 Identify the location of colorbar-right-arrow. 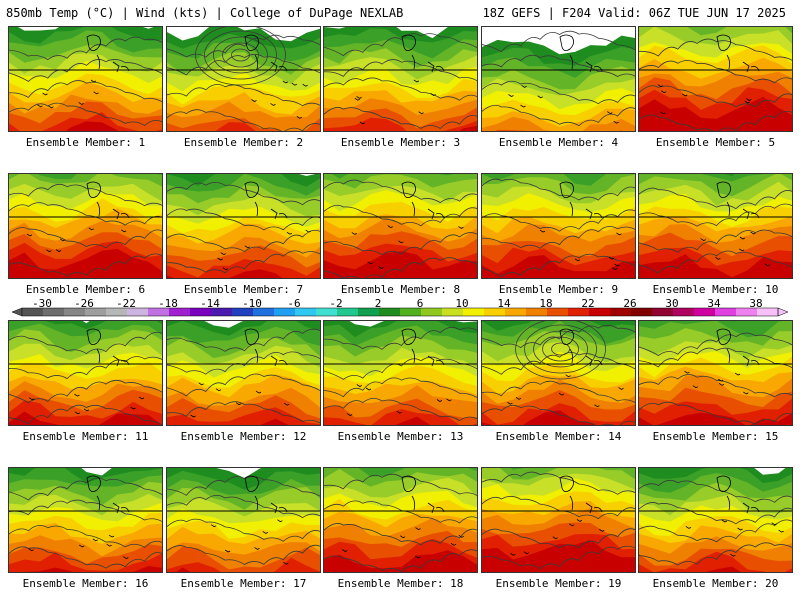
(782, 312).